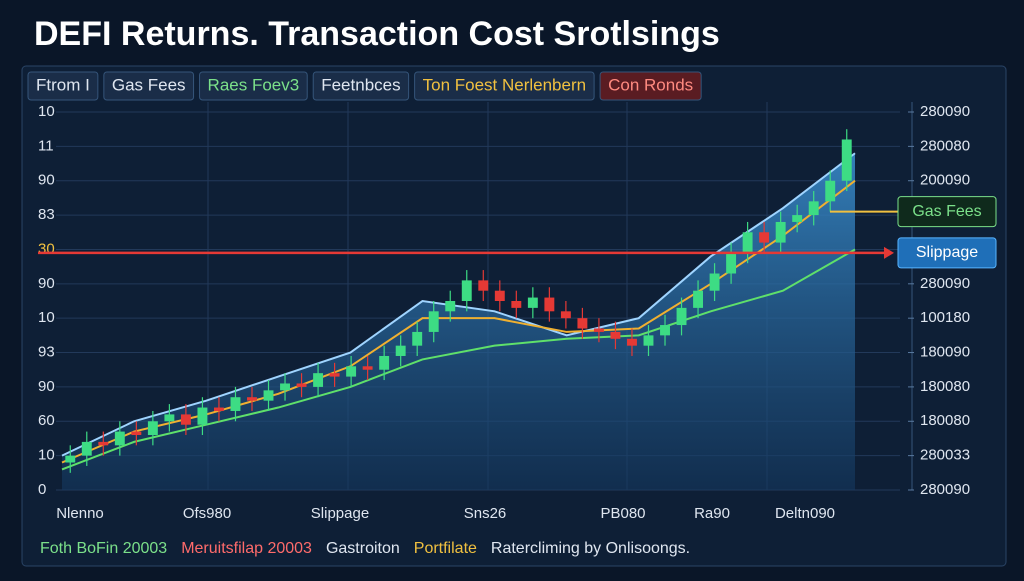  Describe the element at coordinates (945, 455) in the screenshot. I see `y2-tick-label: 280033` at that location.